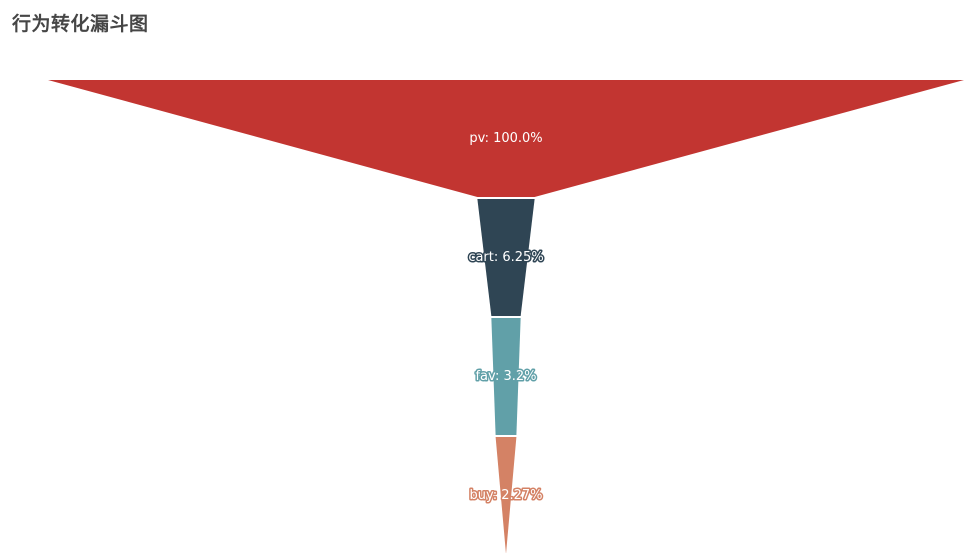 This screenshot has height=553, width=974. What do you see at coordinates (80, 24) in the screenshot?
I see `chart-title: 行为转化漏斗图` at bounding box center [80, 24].